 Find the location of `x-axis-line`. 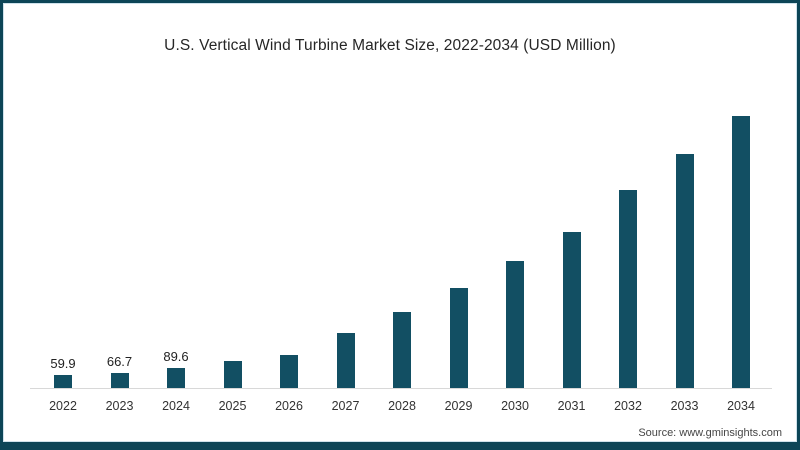

x-axis-line is located at coordinates (401, 388).